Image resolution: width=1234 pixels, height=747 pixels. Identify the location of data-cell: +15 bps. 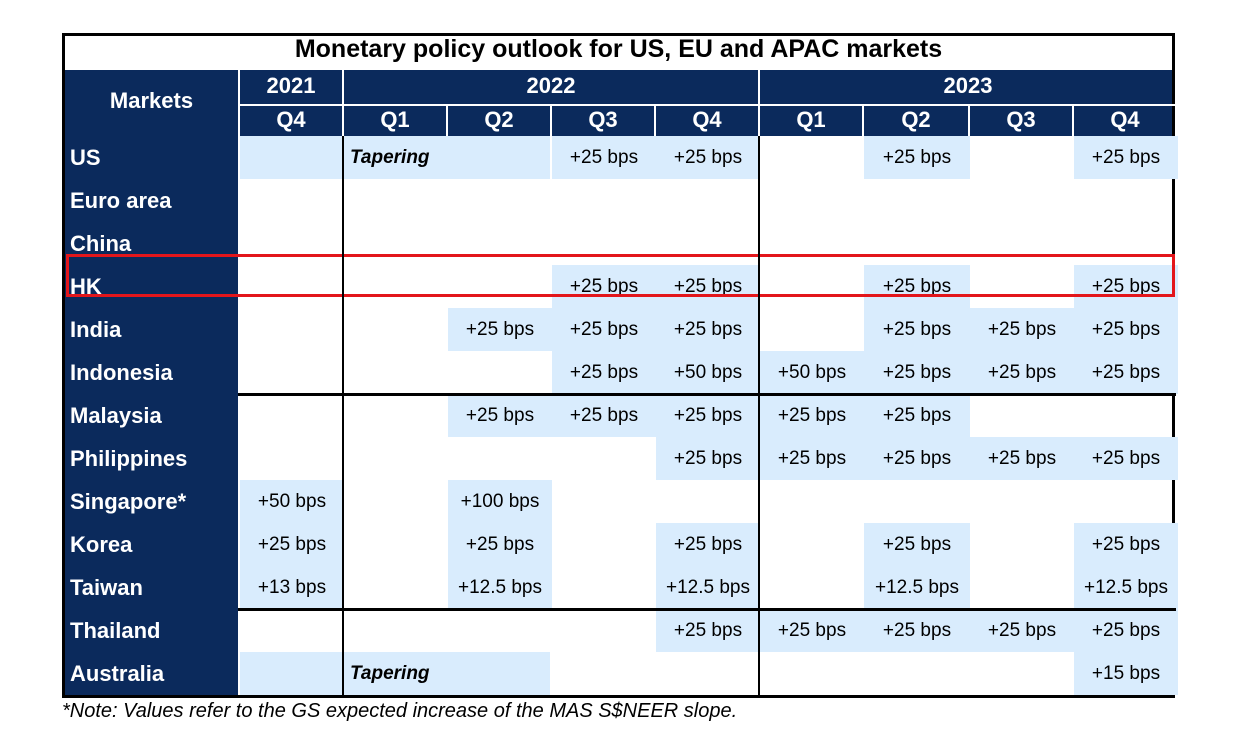
(1126, 673).